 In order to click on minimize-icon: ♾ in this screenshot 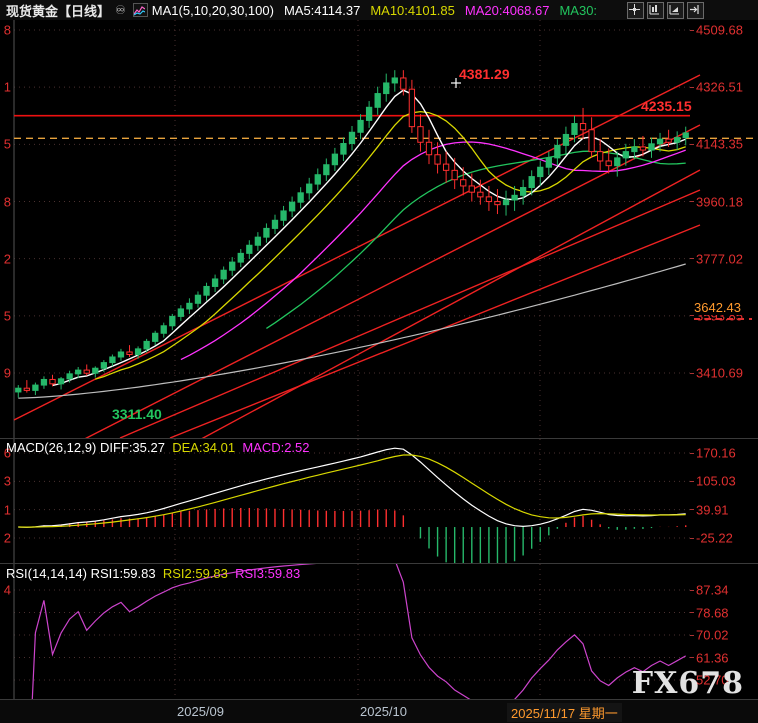, I will do `click(120, 10)`.